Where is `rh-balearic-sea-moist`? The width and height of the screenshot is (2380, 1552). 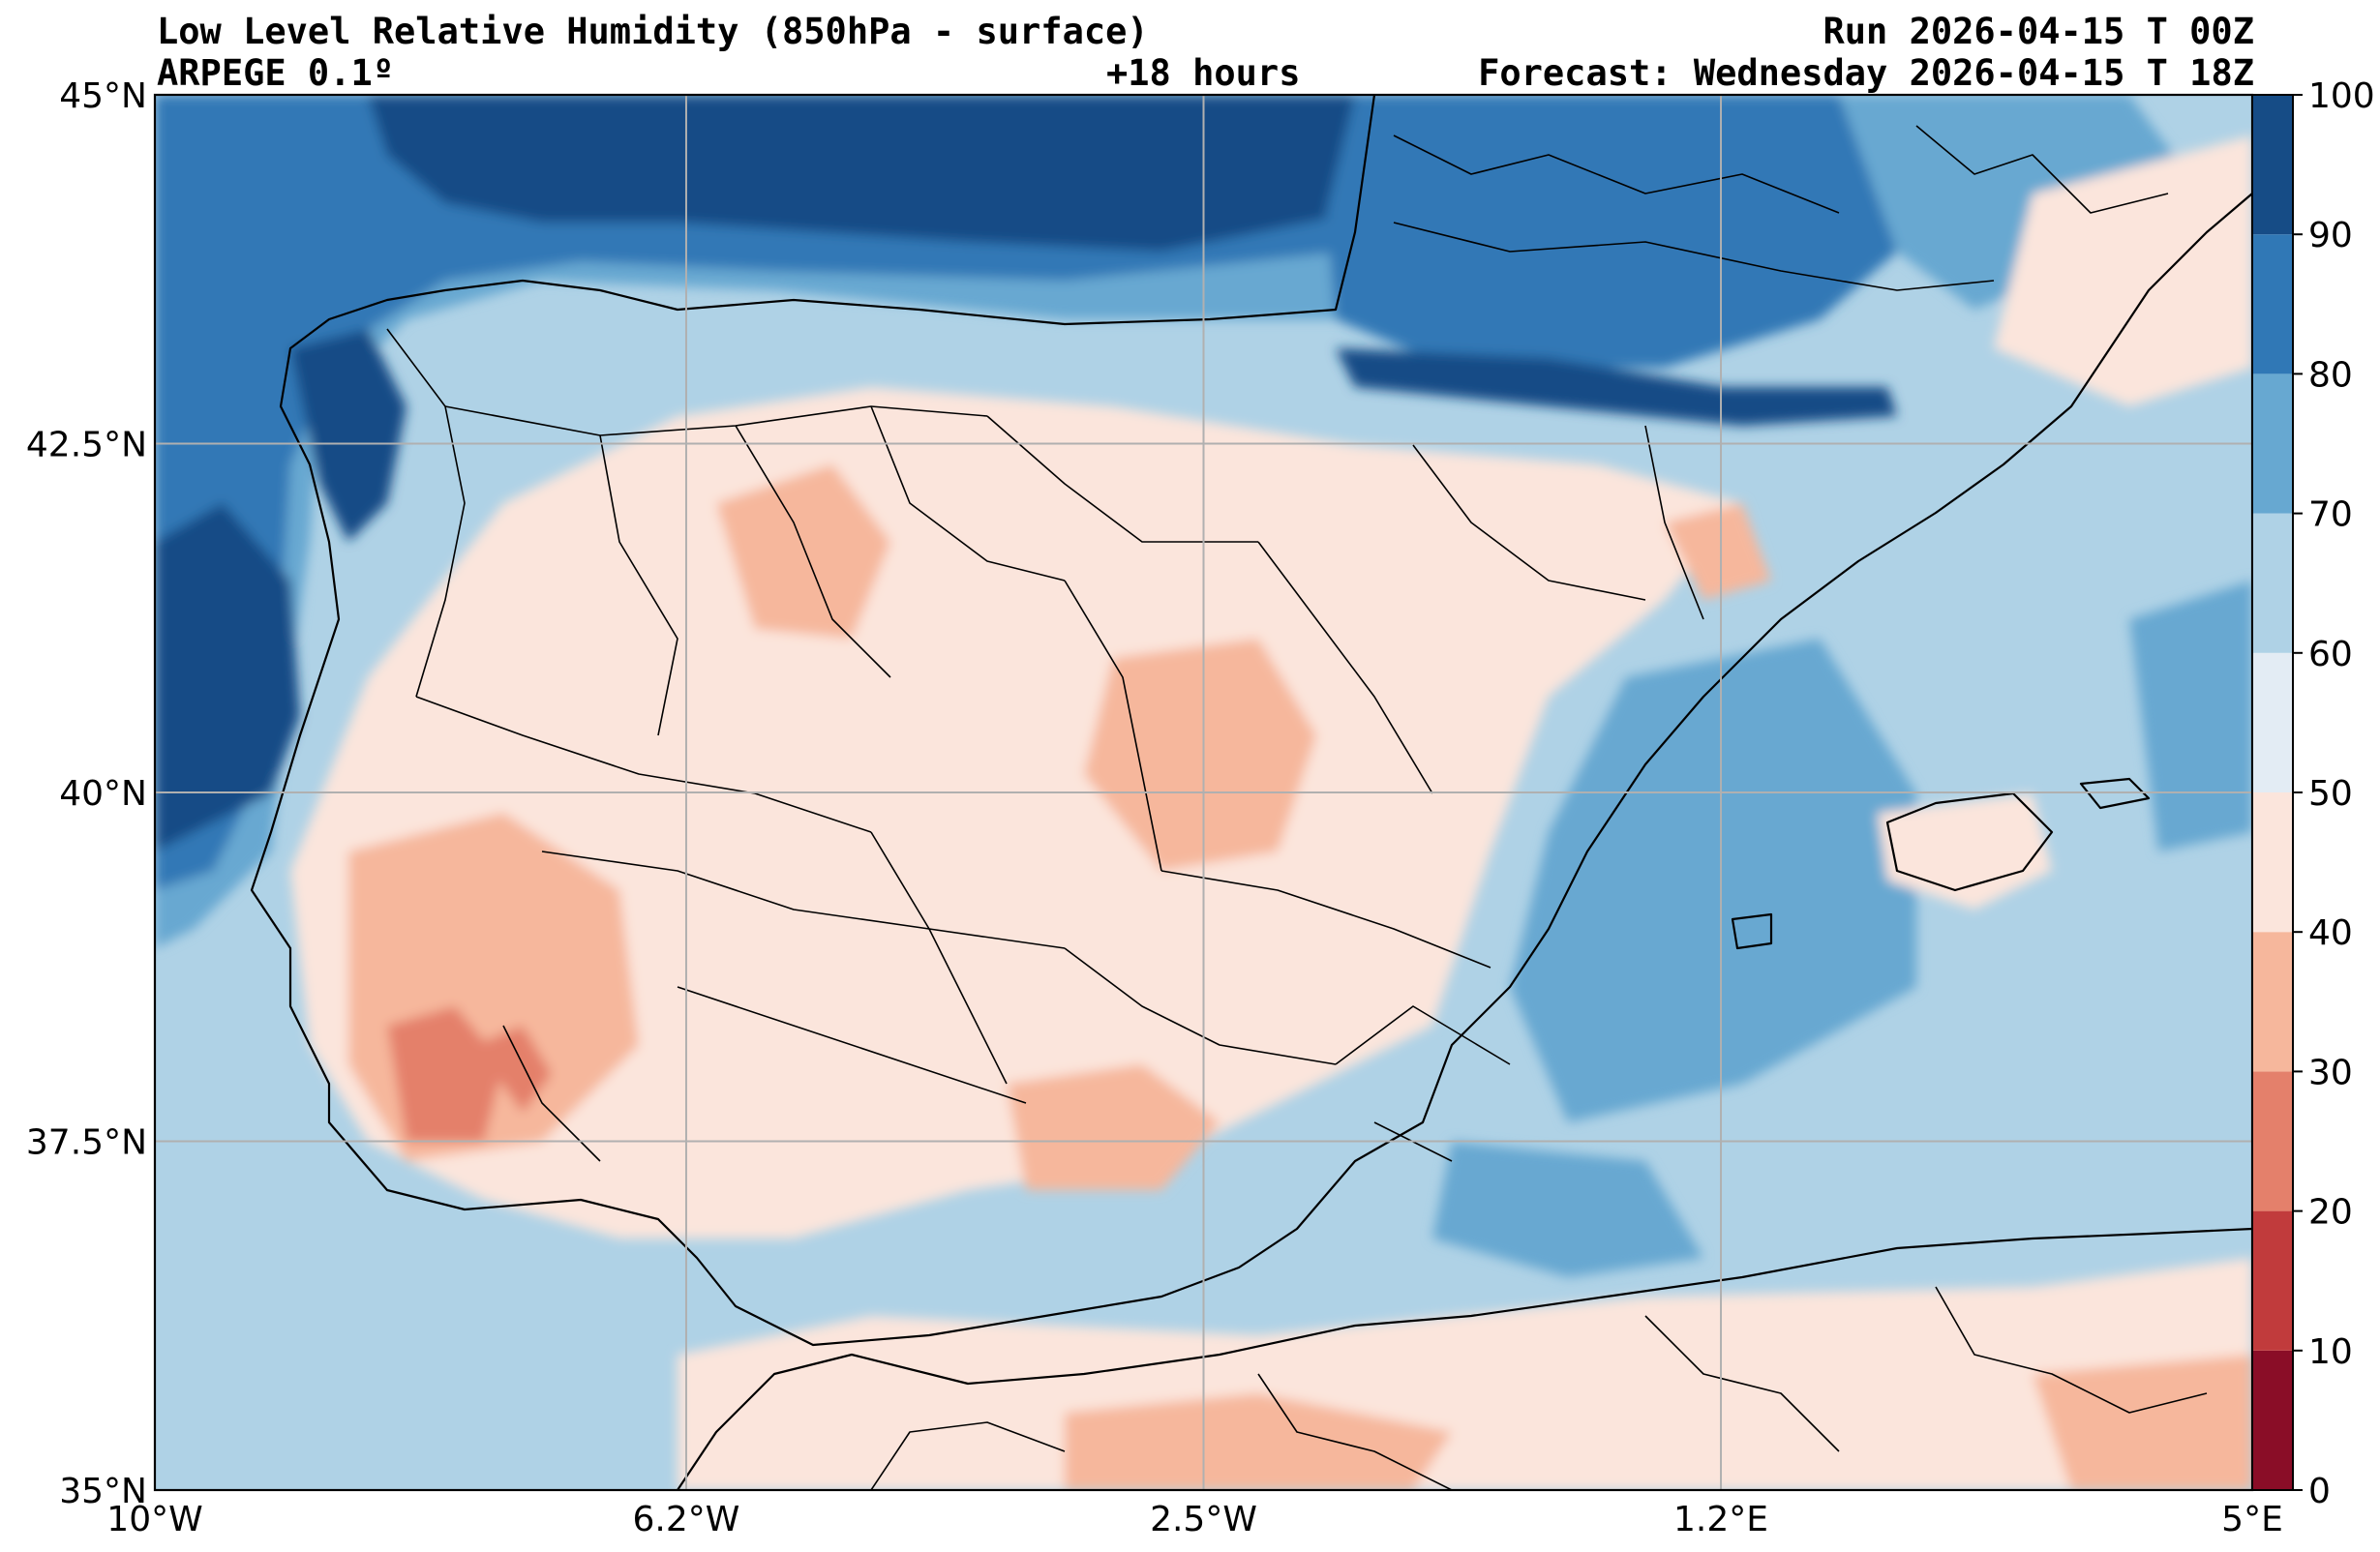
rh-balearic-sea-moist is located at coordinates (1713, 881).